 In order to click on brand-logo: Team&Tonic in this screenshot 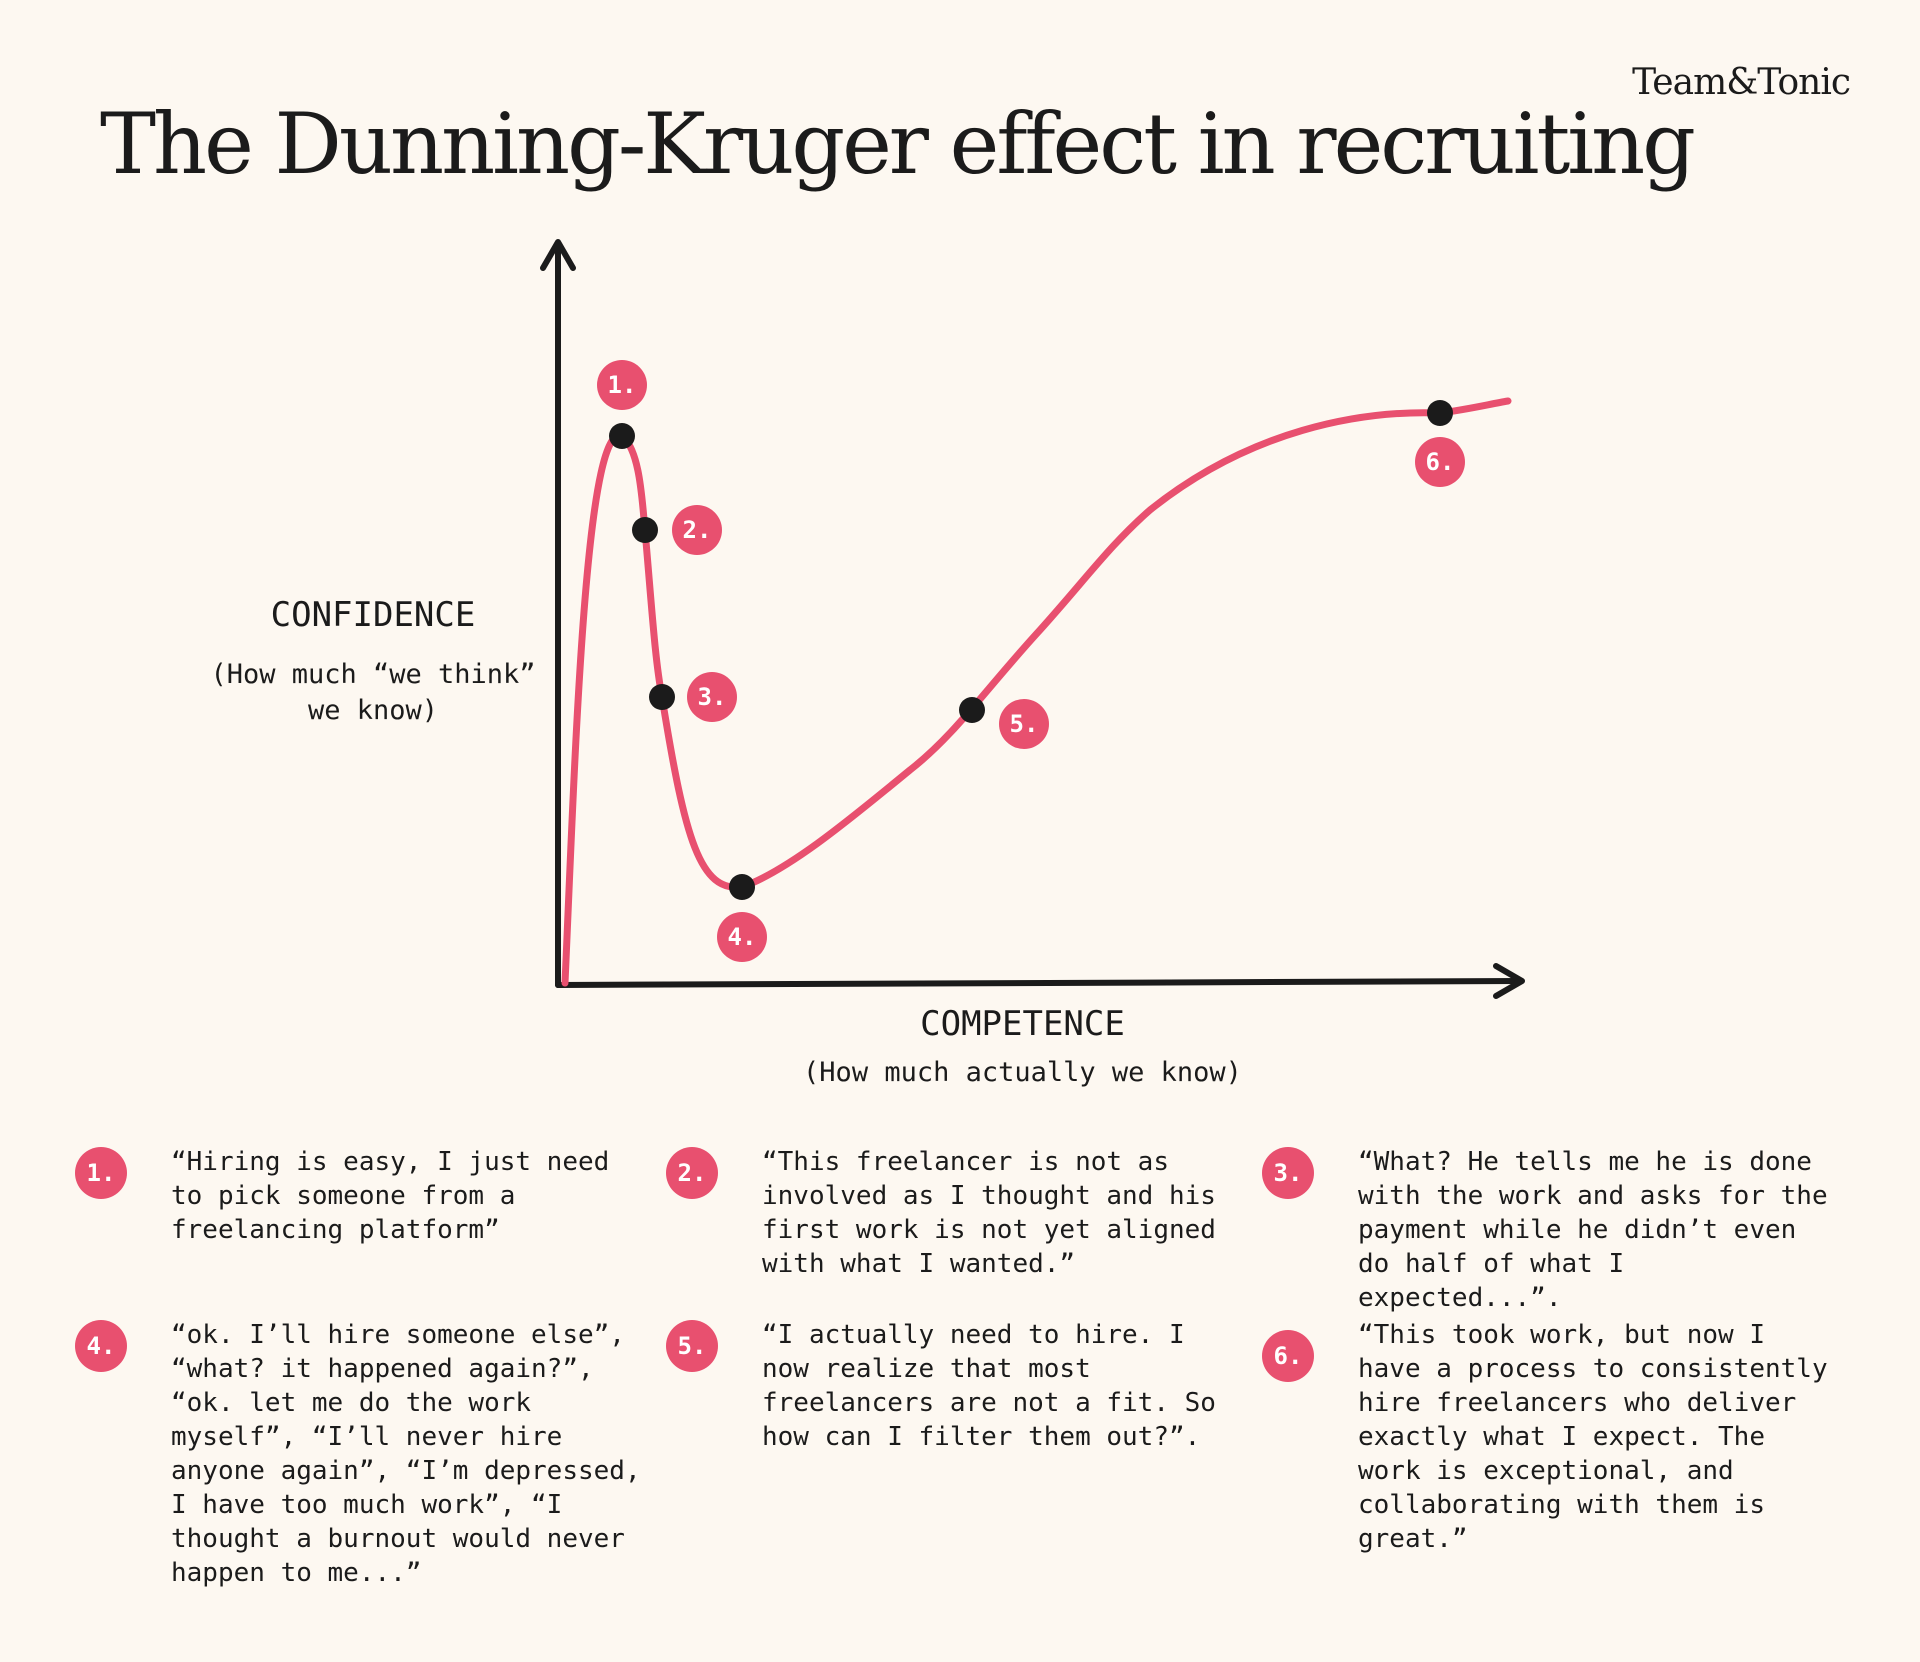, I will do `click(1741, 82)`.